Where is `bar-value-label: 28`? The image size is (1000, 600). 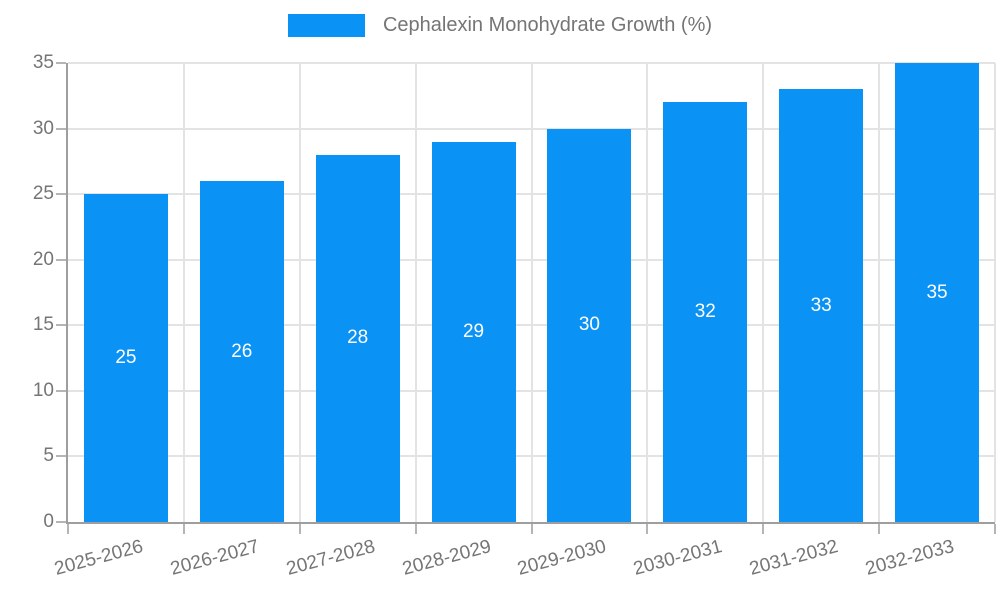 bar-value-label: 28 is located at coordinates (358, 338).